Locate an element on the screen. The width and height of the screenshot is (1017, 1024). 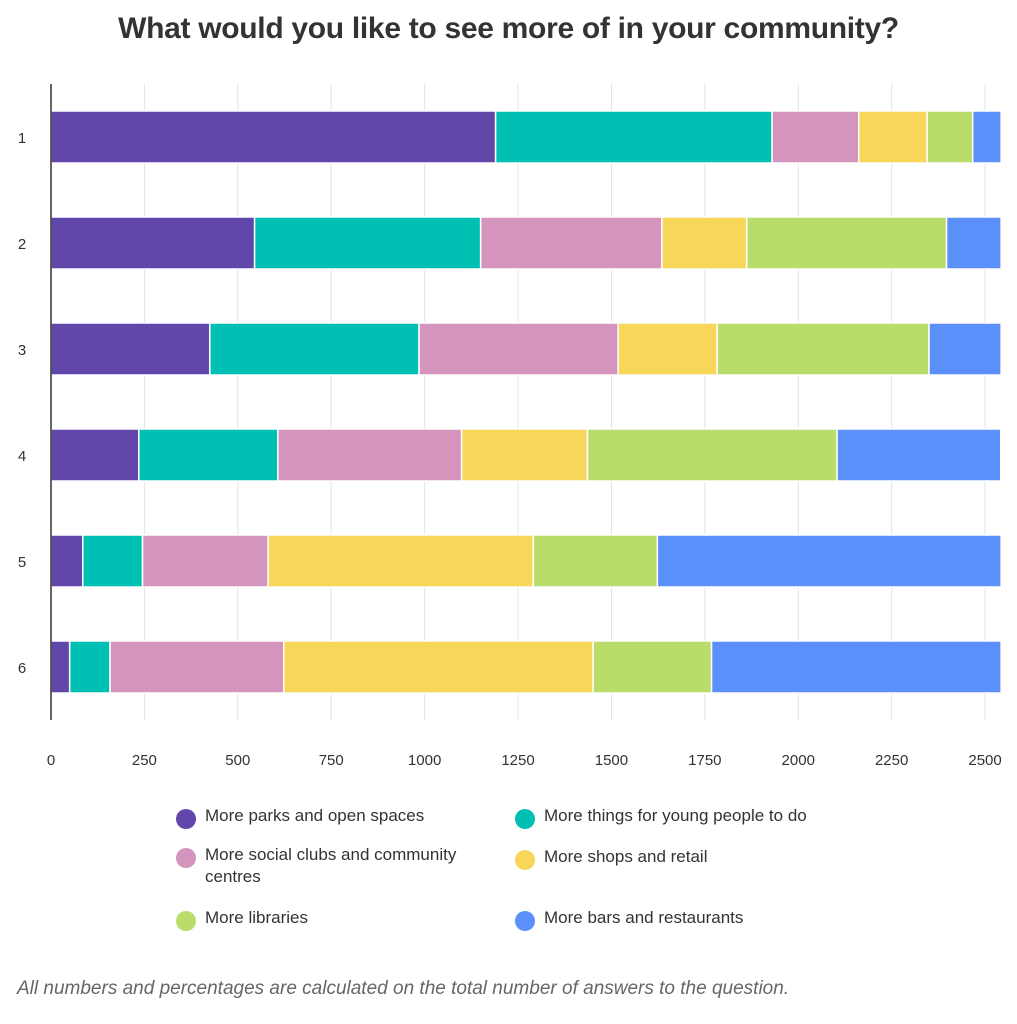
legend-swatch-social is located at coordinates (186, 858).